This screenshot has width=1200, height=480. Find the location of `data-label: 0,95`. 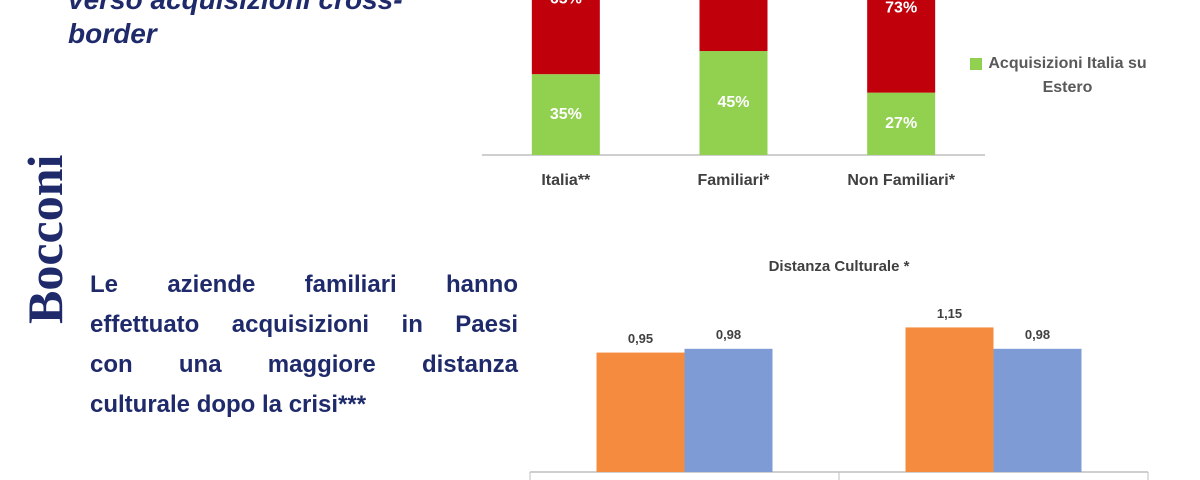

data-label: 0,95 is located at coordinates (640, 338).